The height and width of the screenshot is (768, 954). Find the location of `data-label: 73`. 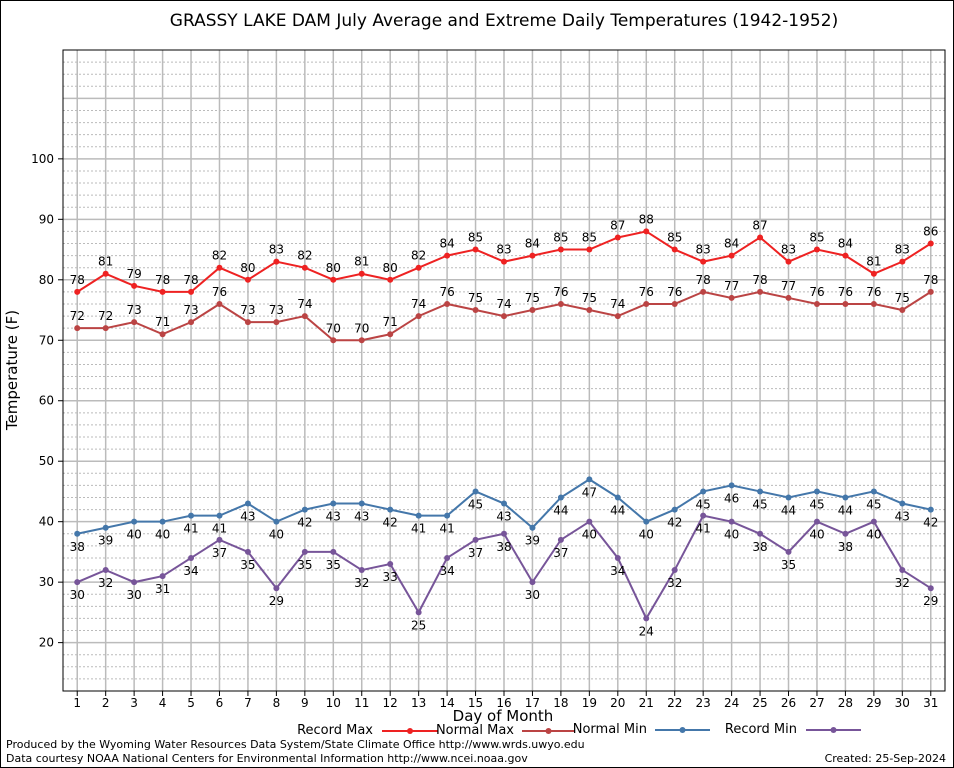

data-label: 73 is located at coordinates (190, 310).